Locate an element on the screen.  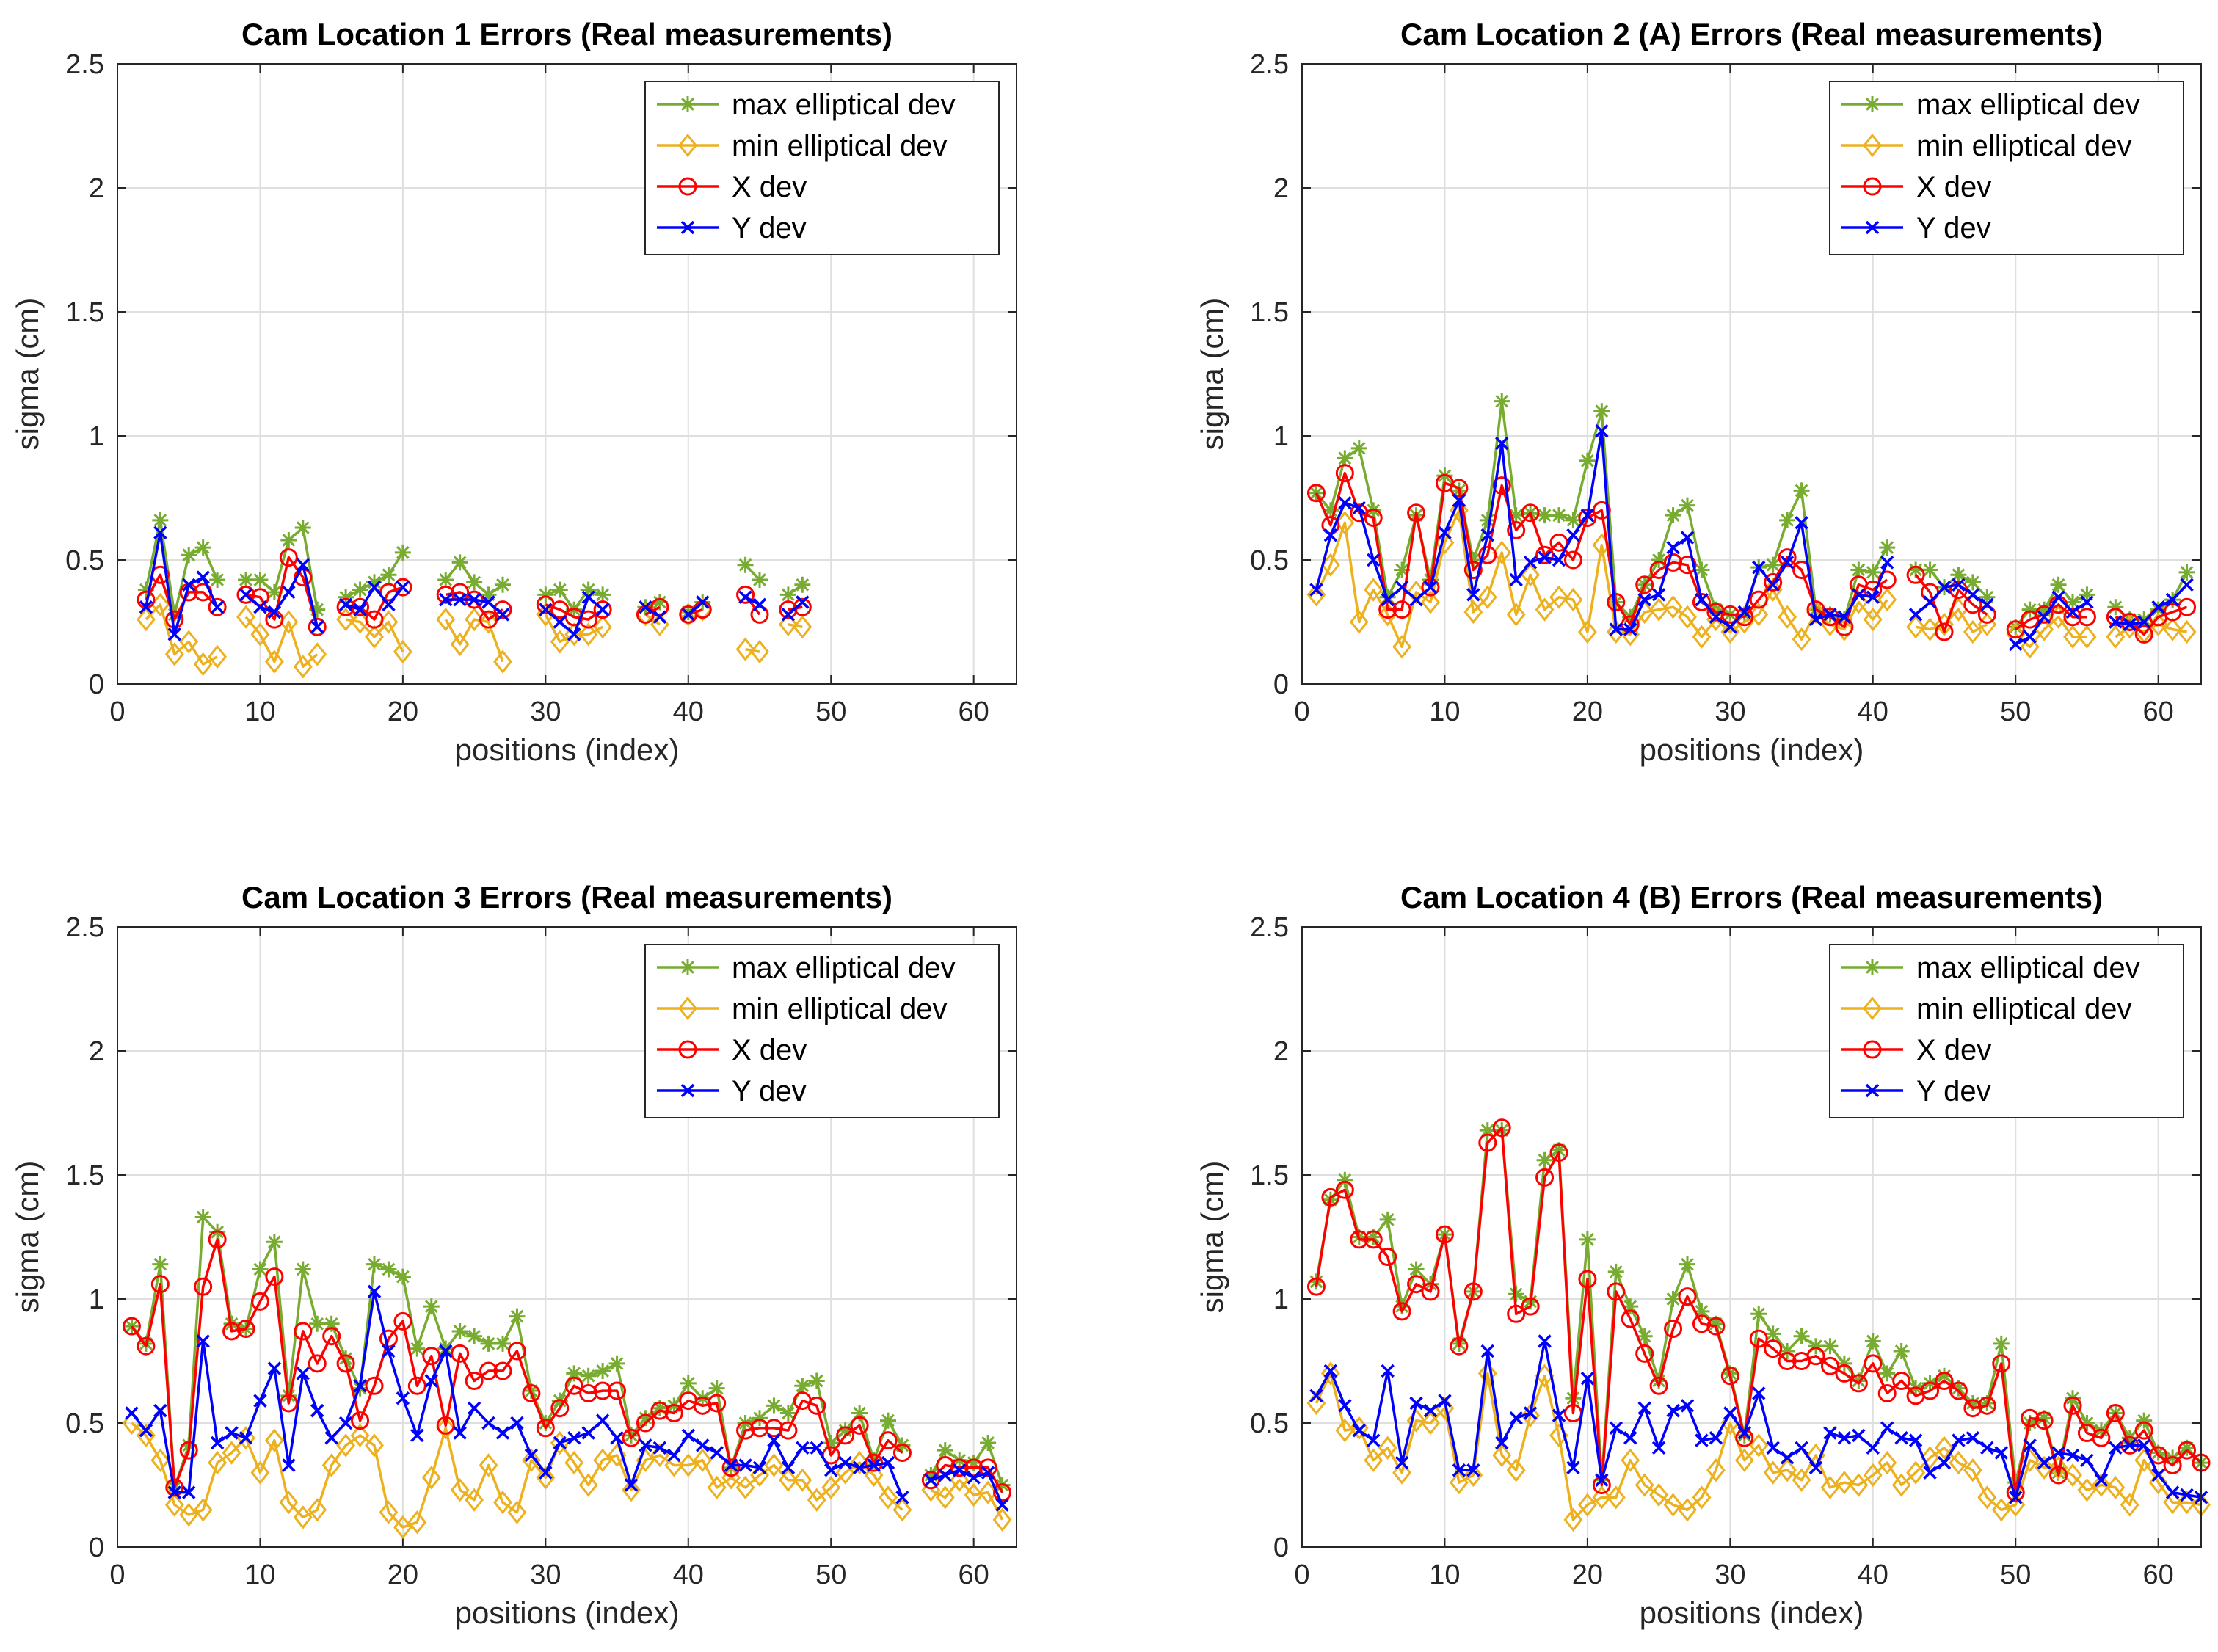
x-tick-label: 20 is located at coordinates (403, 1575).